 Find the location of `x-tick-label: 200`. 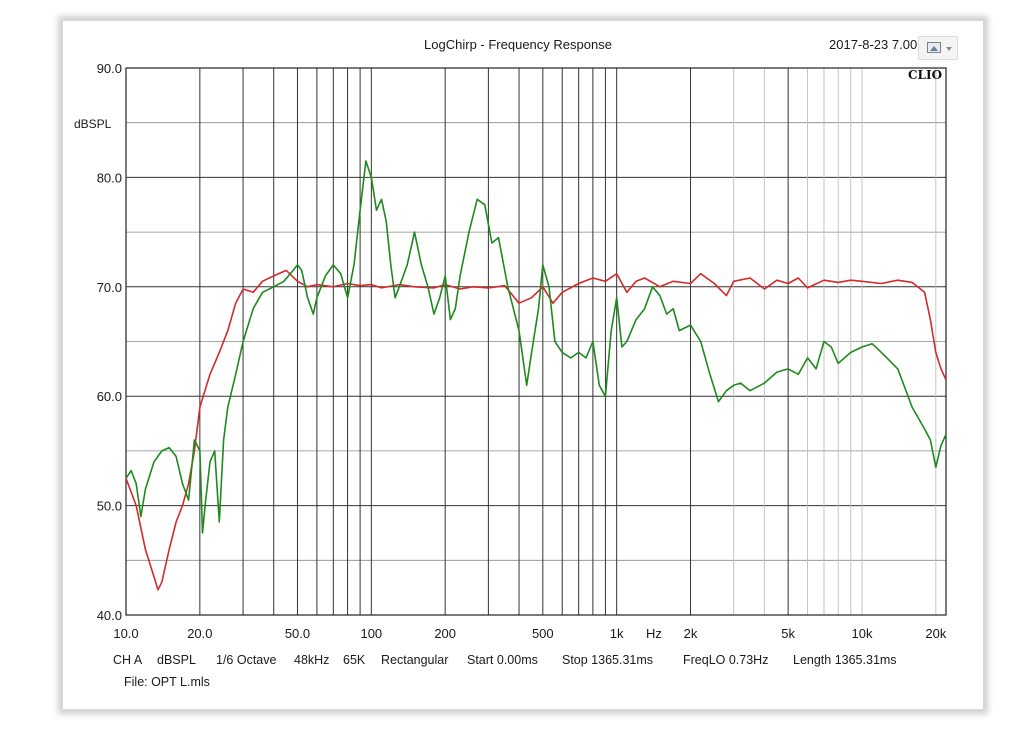

x-tick-label: 200 is located at coordinates (445, 633).